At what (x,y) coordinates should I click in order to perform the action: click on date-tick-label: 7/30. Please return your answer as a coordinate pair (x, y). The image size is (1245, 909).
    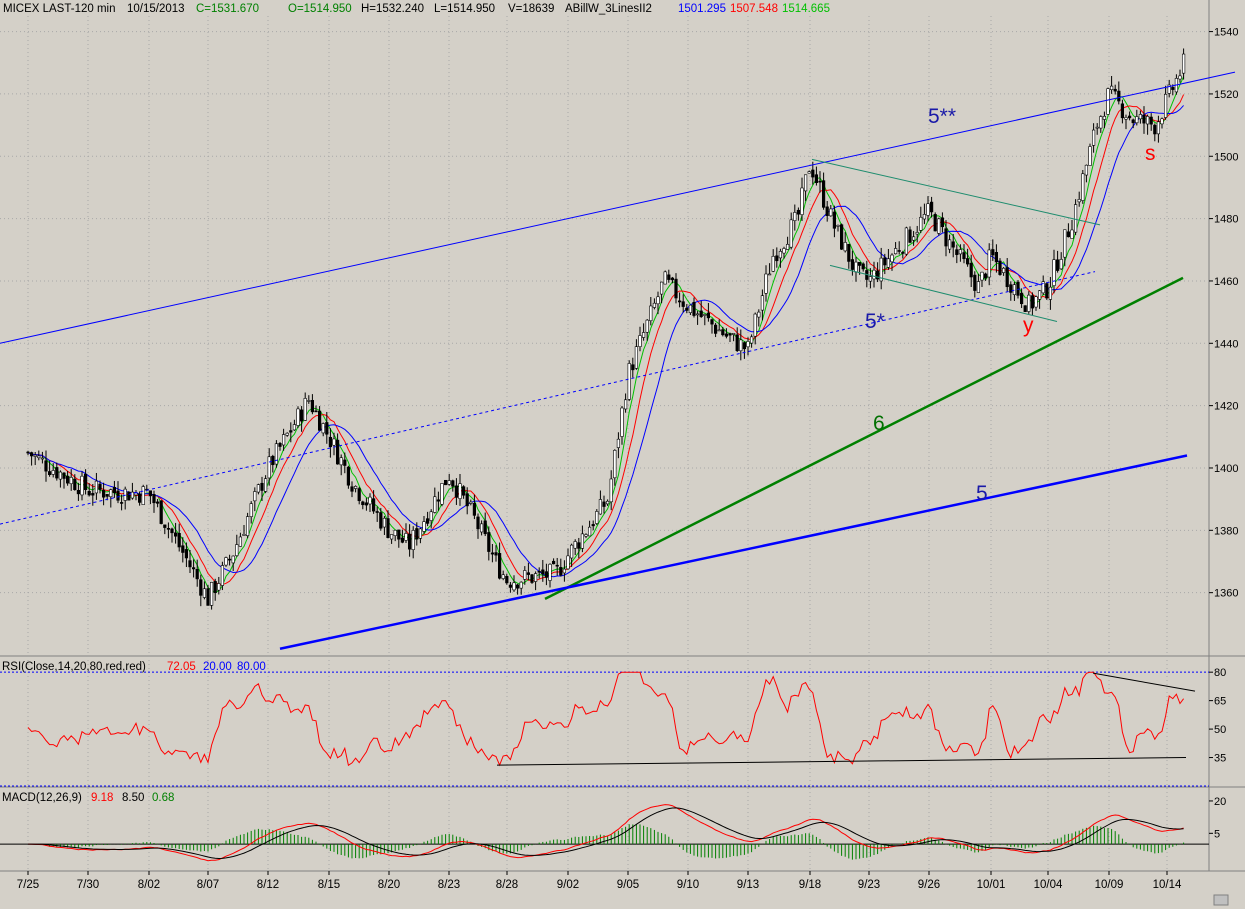
    Looking at the image, I should click on (88, 885).